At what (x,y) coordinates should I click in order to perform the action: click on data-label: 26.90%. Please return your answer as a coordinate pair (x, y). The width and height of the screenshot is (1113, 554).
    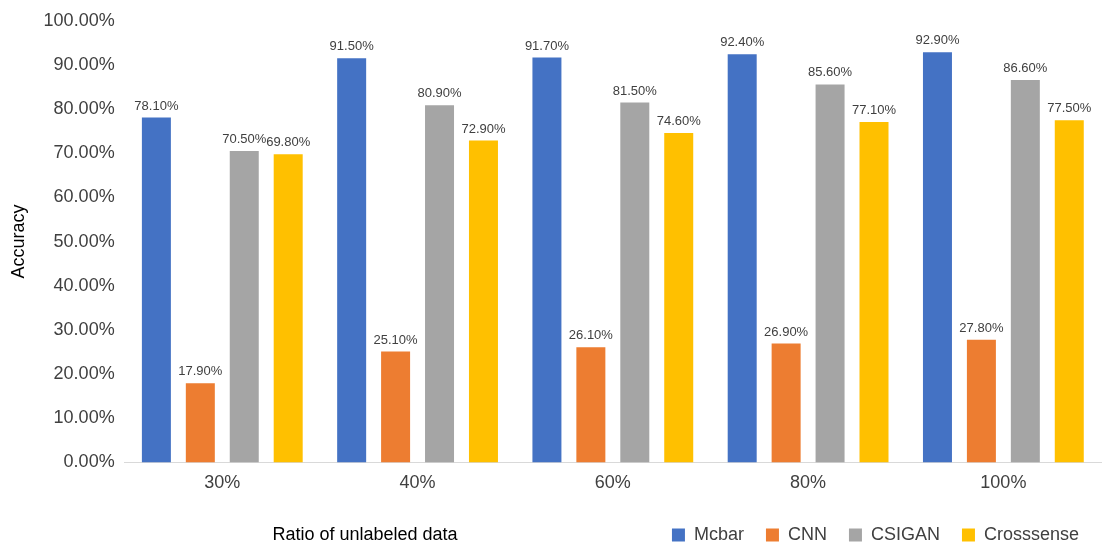
    Looking at the image, I should click on (786, 331).